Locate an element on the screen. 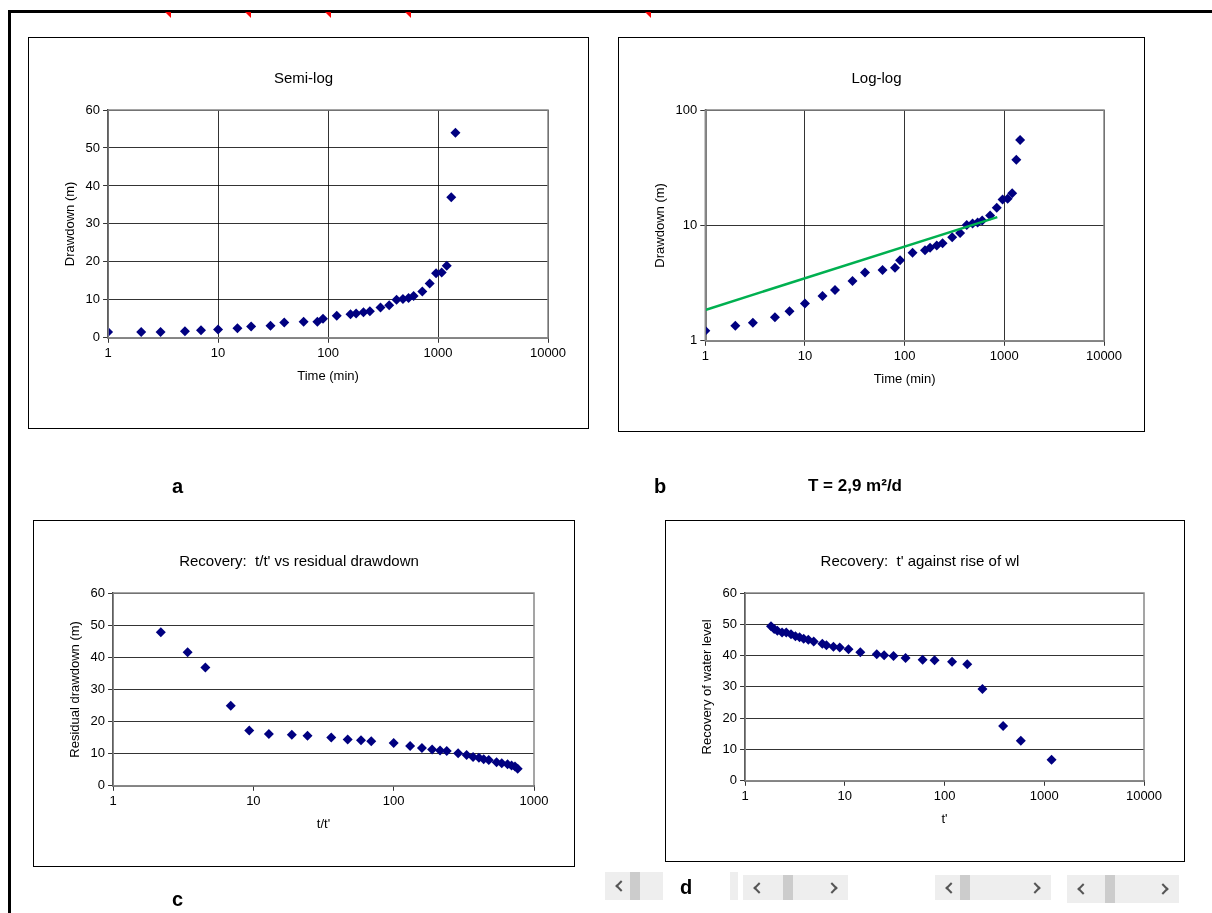  y-tick-label: 100 is located at coordinates (686, 109).